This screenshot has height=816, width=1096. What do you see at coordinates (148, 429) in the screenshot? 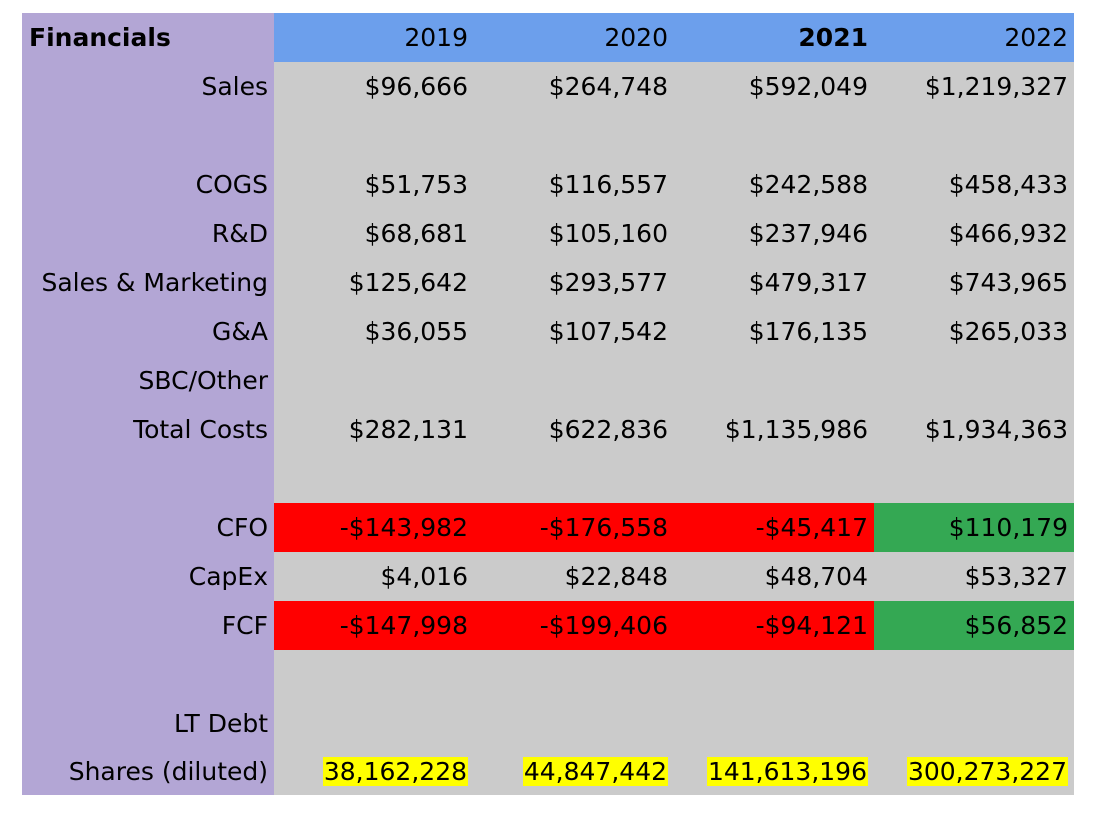
I see `row-label-total-costs: Total Costs` at bounding box center [148, 429].